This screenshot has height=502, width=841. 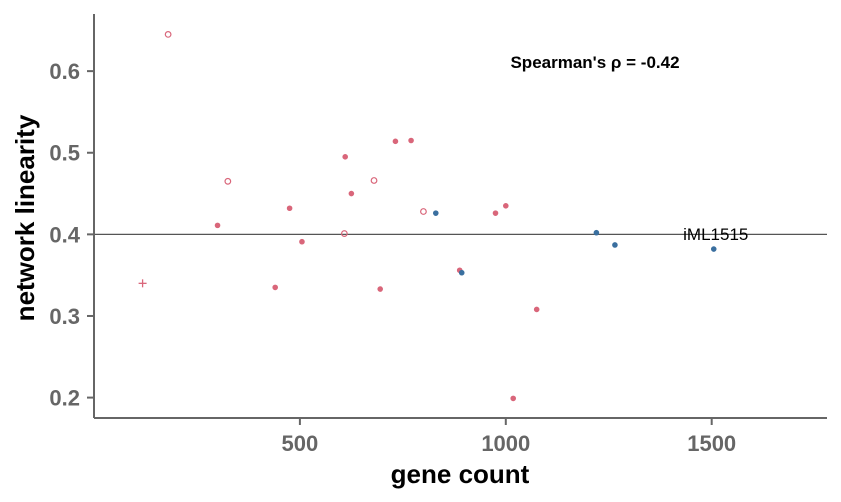 I want to click on x-axis-title: gene count, so click(x=460, y=474).